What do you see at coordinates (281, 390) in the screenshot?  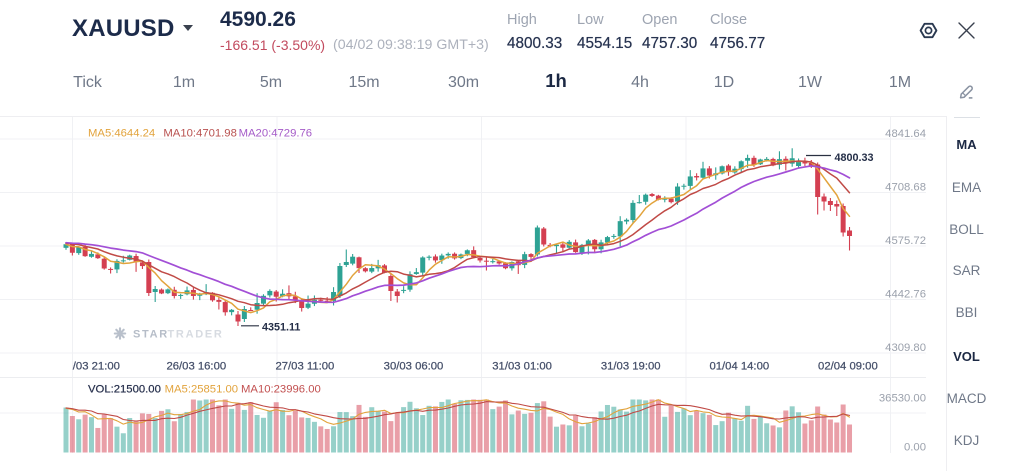 I see `svg-text: MA10:23996.00` at bounding box center [281, 390].